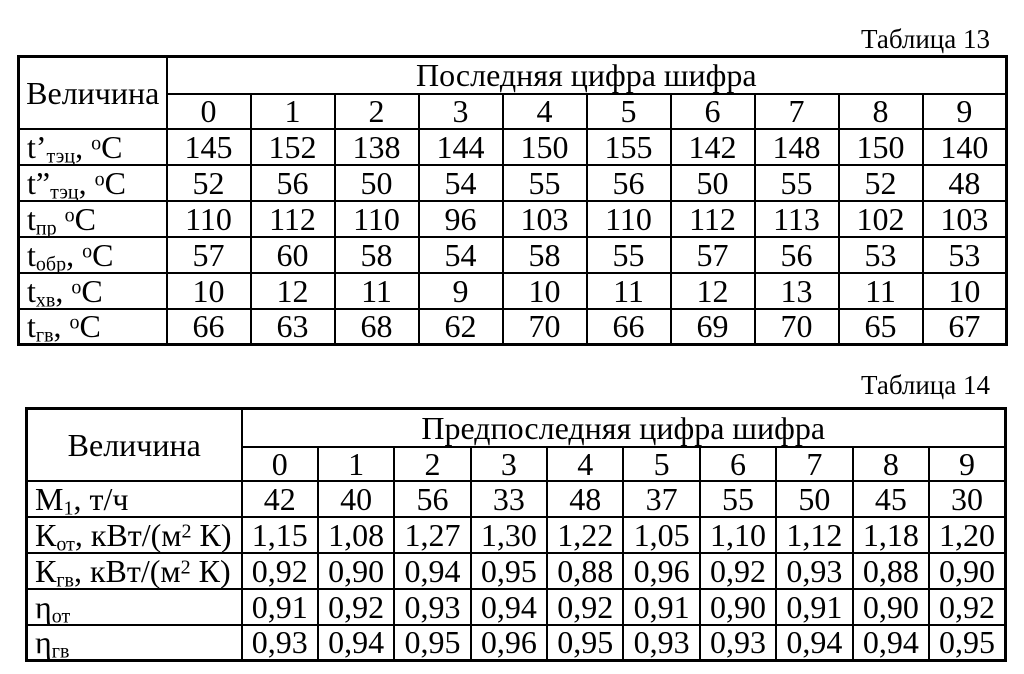  What do you see at coordinates (509, 463) in the screenshot?
I see `table14-column-header: 3` at bounding box center [509, 463].